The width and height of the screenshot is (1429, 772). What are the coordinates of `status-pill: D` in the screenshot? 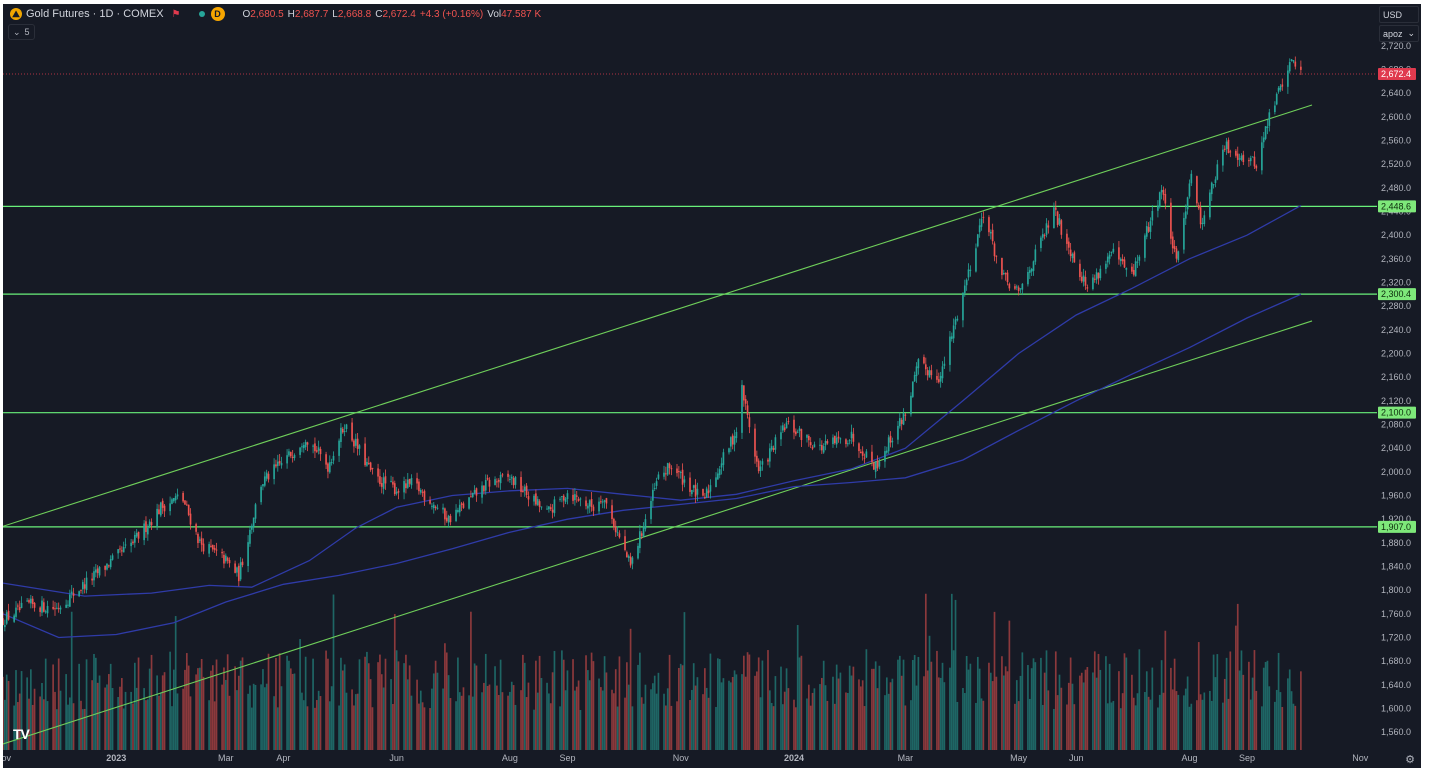 It's located at (212, 14).